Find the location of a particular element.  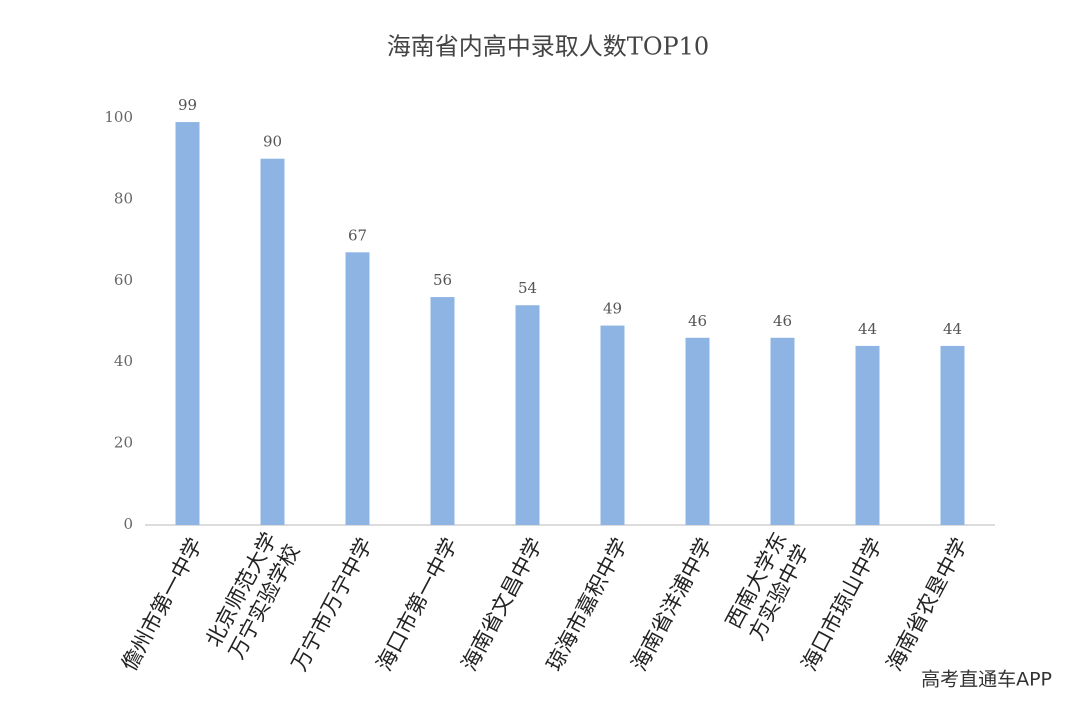

value-label: 67 is located at coordinates (357, 235).